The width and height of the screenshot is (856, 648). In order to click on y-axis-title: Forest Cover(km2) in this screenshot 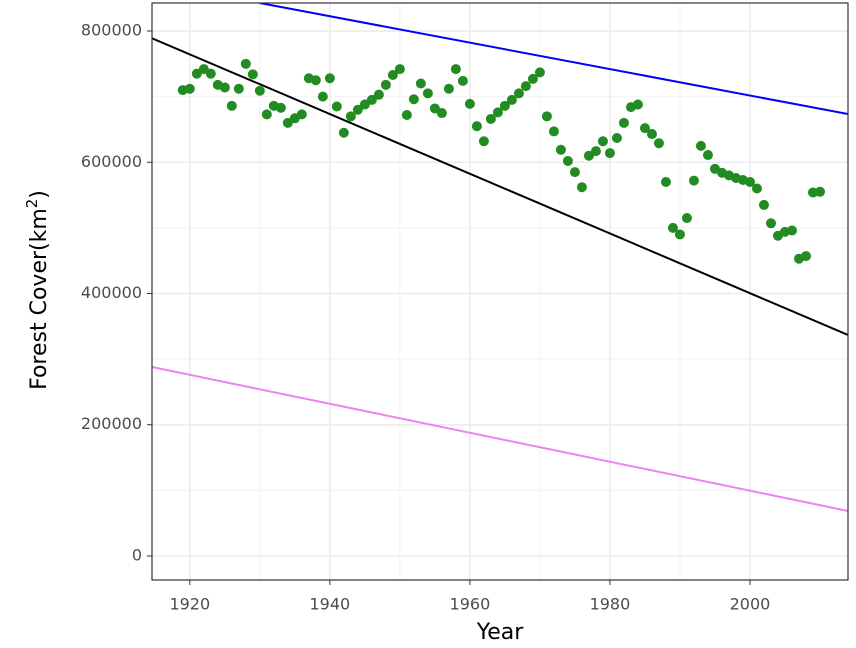, I will do `click(38, 290)`.